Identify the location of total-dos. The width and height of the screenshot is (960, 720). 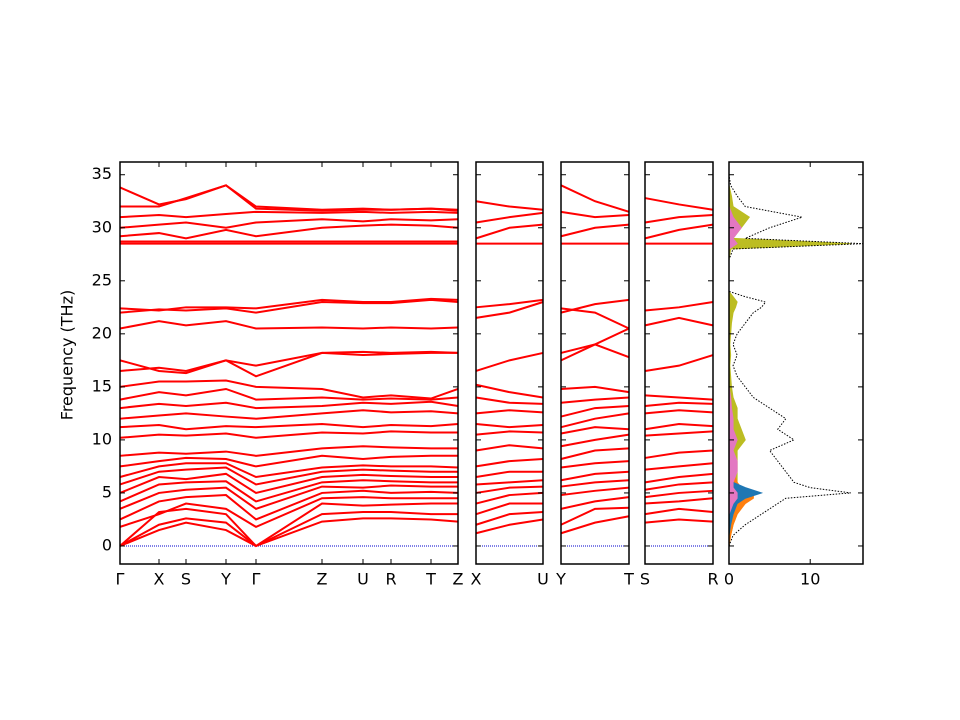
(796, 360).